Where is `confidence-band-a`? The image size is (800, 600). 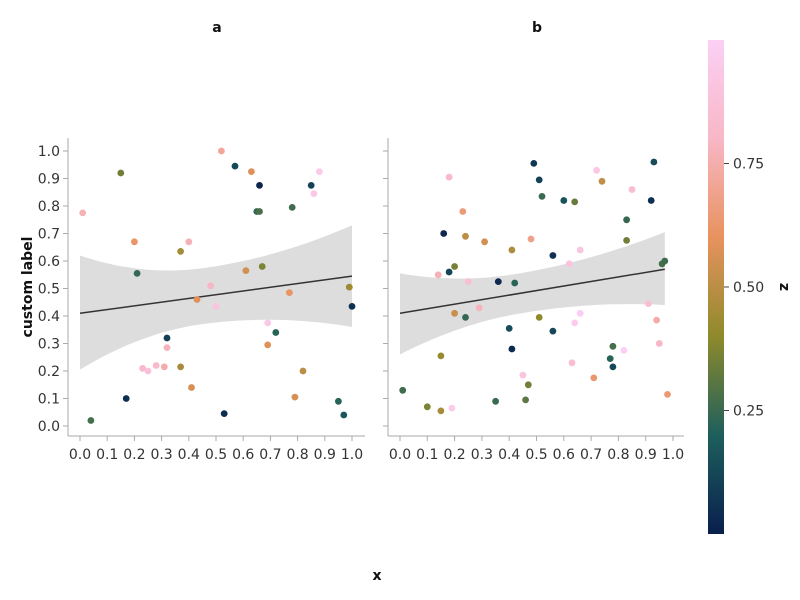 confidence-band-a is located at coordinates (216, 297).